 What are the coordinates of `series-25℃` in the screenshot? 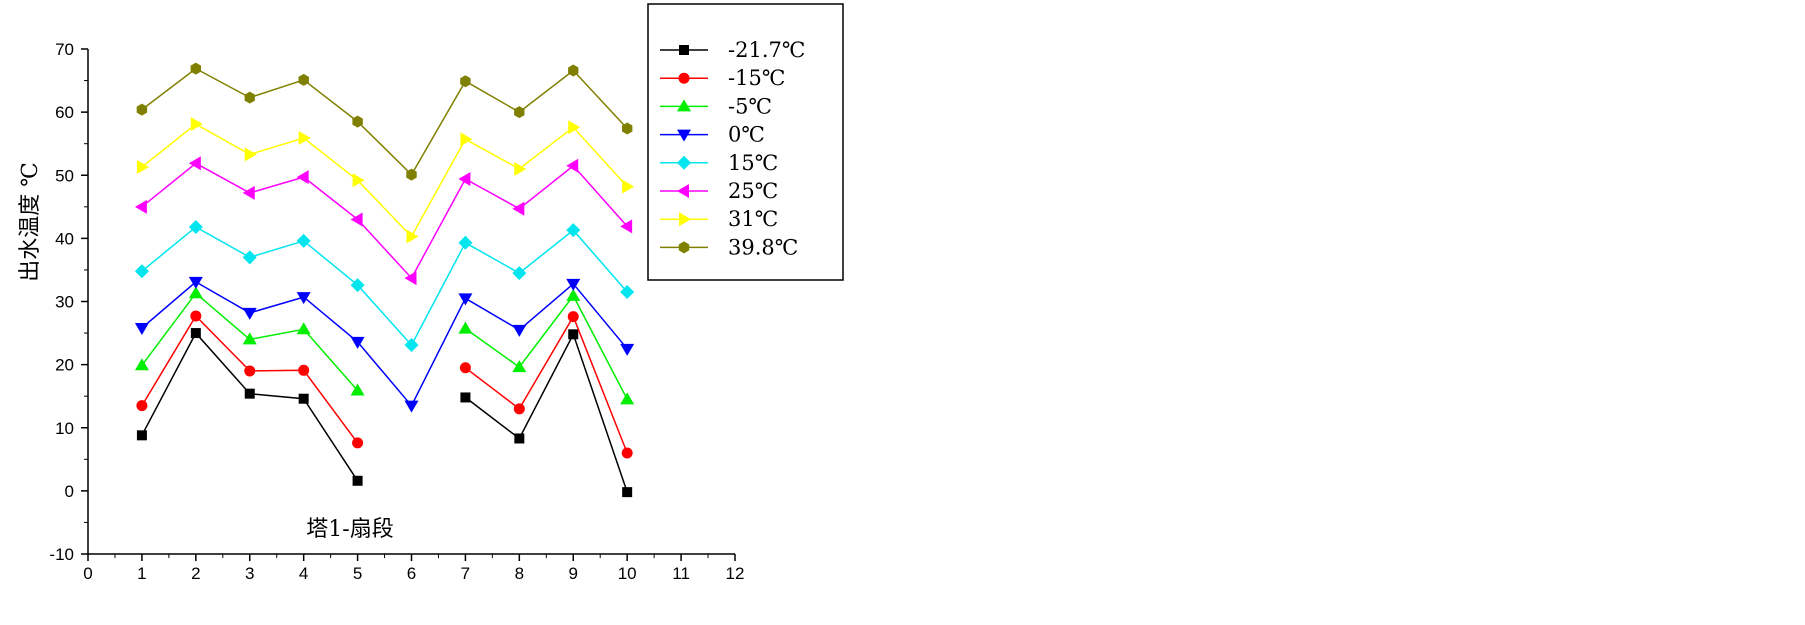 It's located at (383, 221).